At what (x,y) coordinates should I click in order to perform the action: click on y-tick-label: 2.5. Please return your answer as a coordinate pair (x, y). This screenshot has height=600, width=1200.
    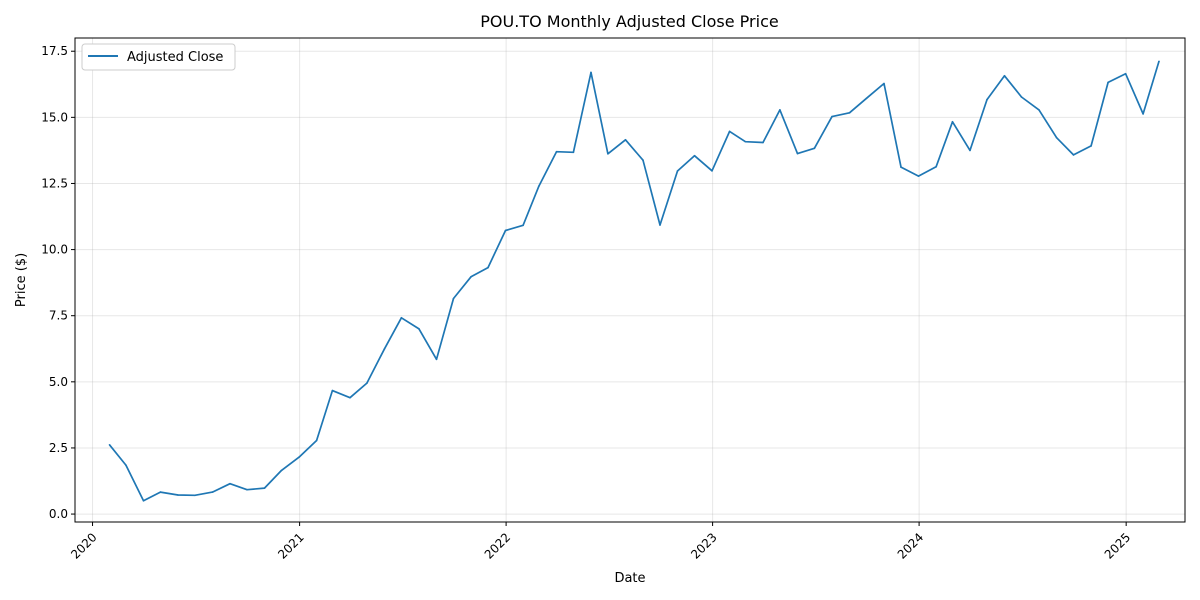
    Looking at the image, I should click on (58, 448).